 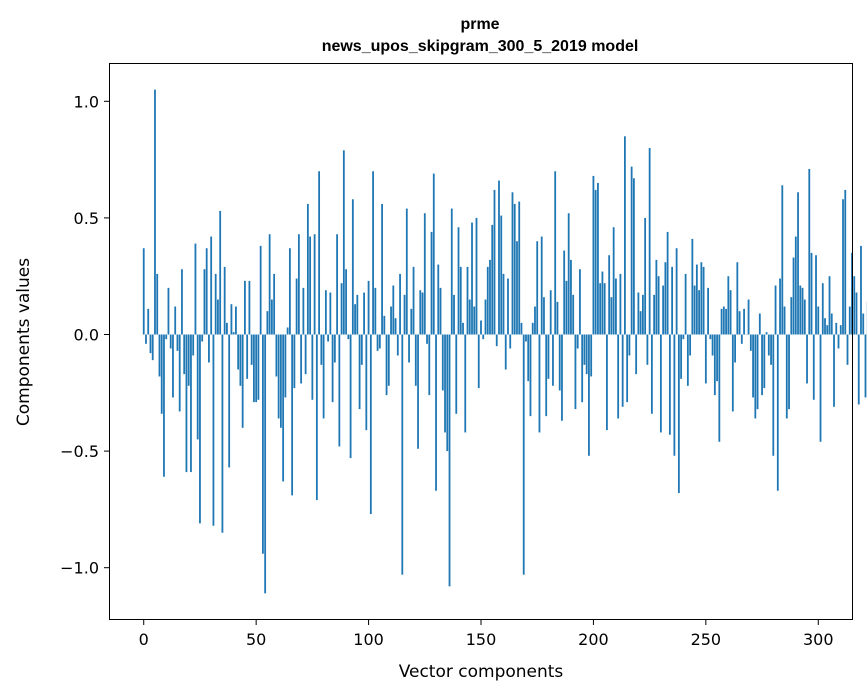 What do you see at coordinates (144, 639) in the screenshot?
I see `x-tick-label: 0` at bounding box center [144, 639].